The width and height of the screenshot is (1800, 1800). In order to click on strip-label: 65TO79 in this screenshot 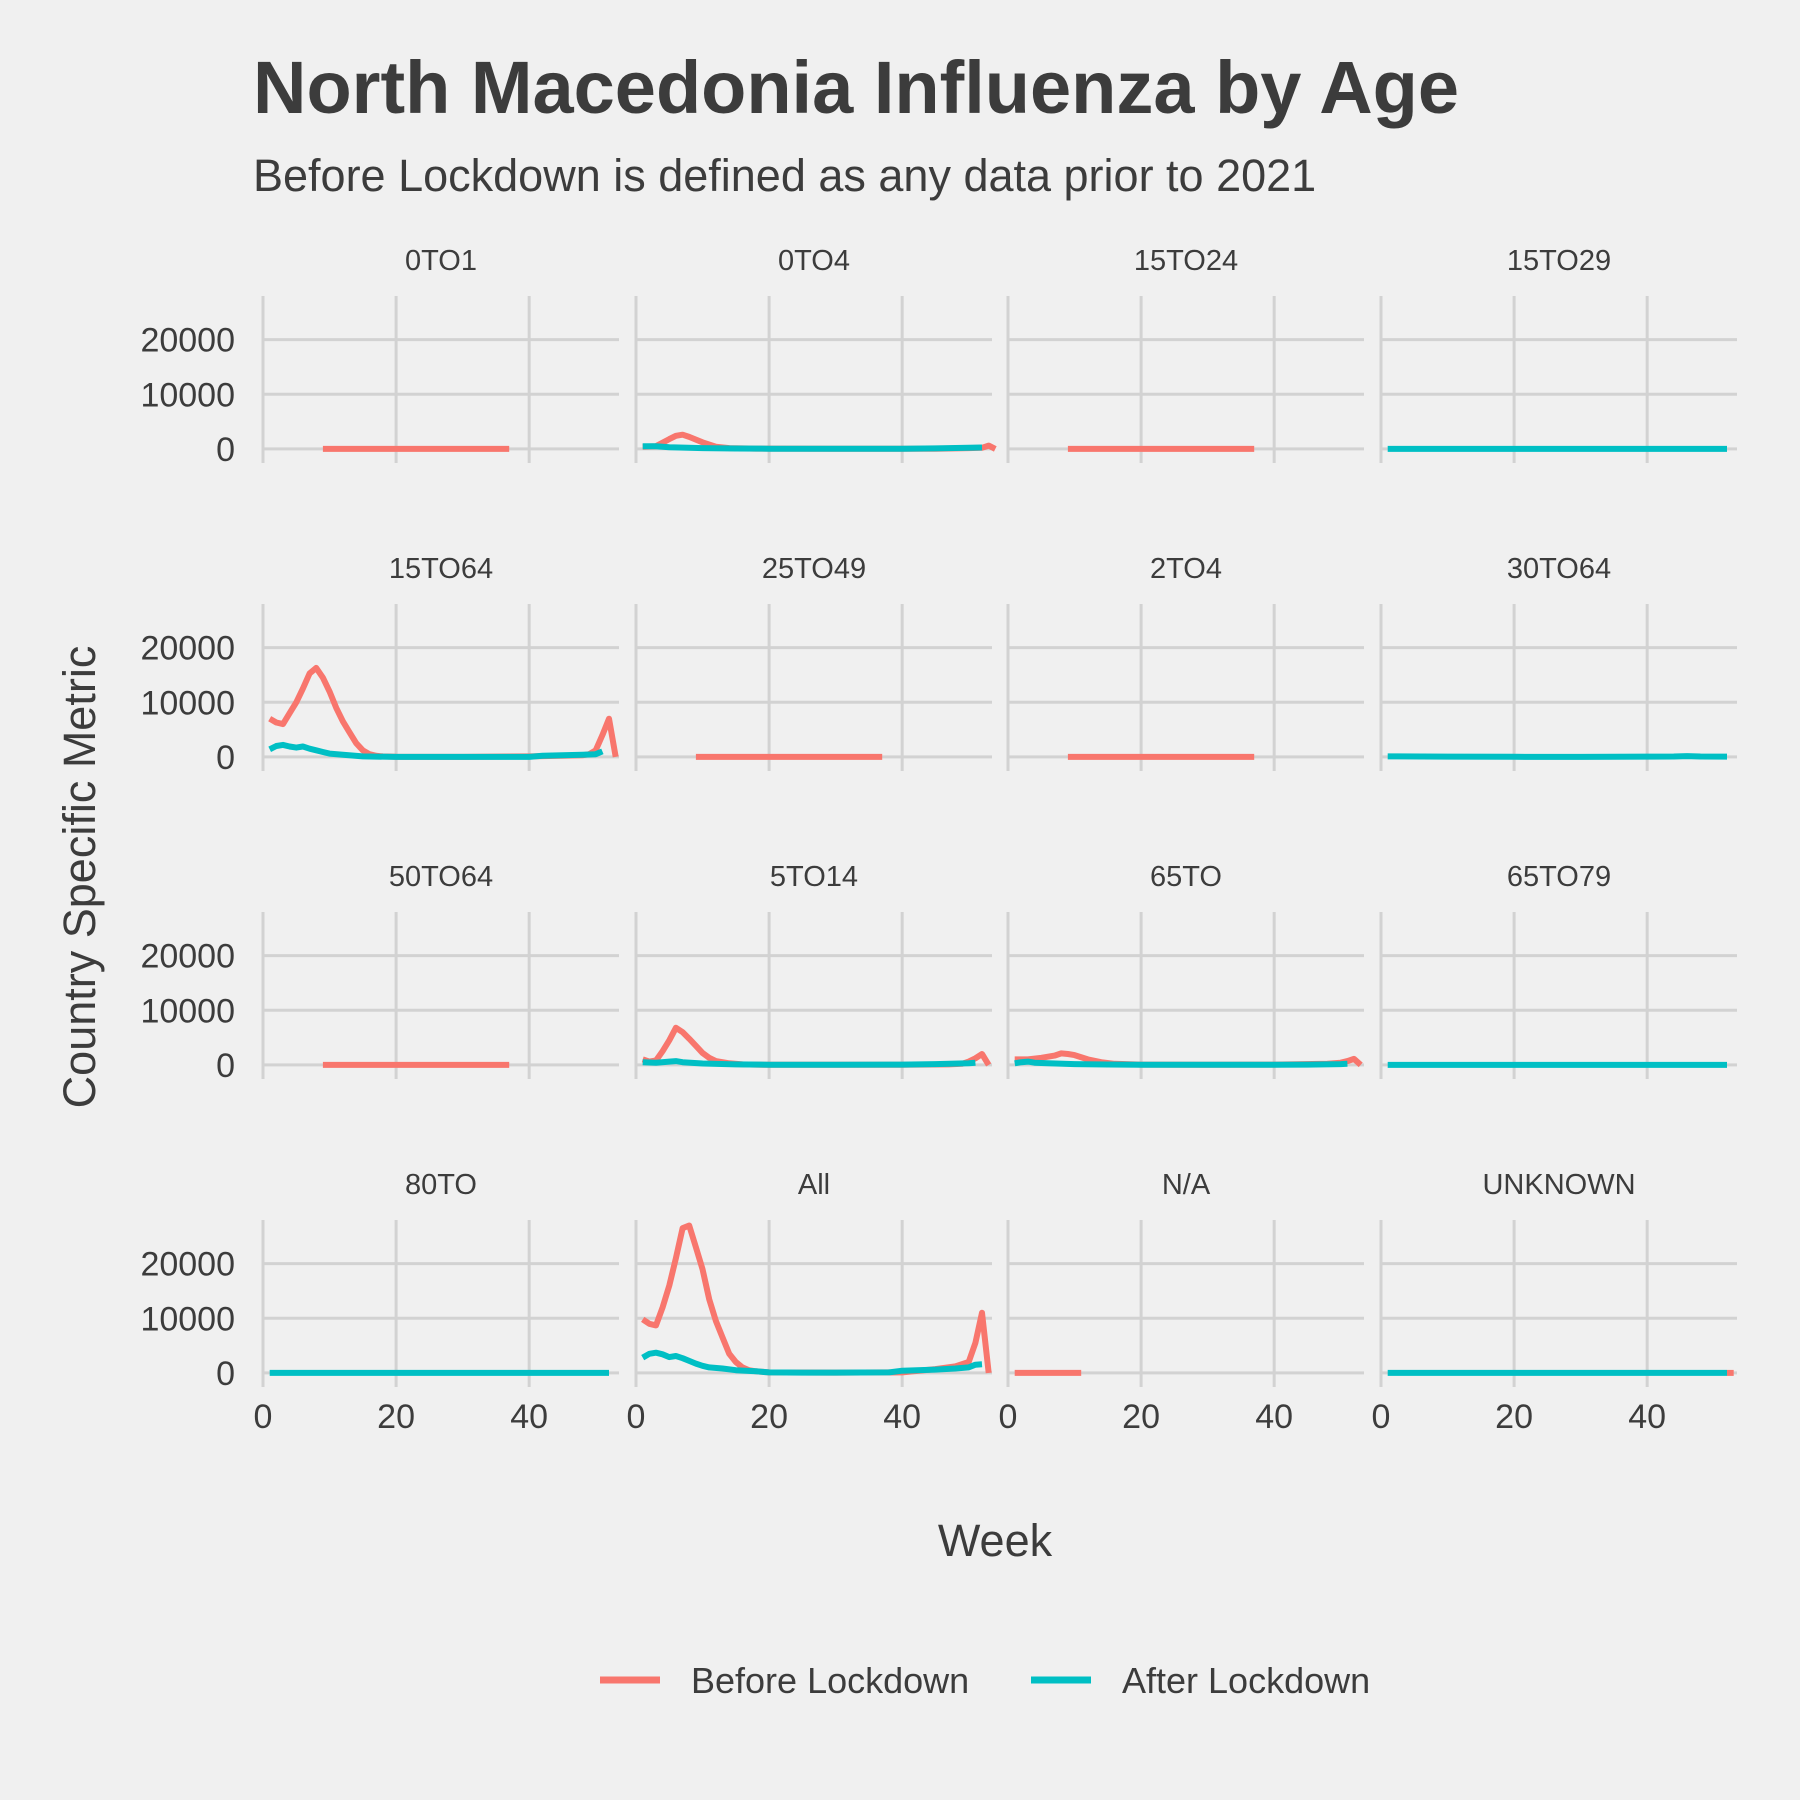, I will do `click(1559, 877)`.